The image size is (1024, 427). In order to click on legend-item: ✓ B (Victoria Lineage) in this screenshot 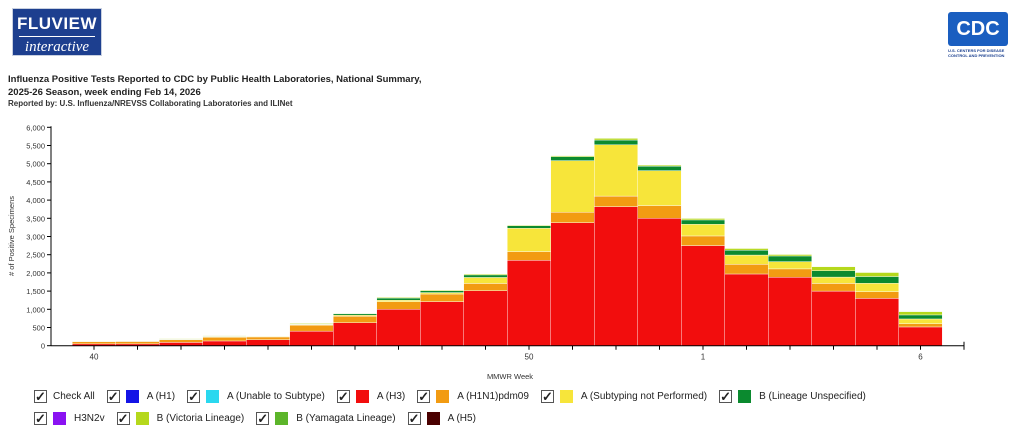, I will do `click(180, 418)`.